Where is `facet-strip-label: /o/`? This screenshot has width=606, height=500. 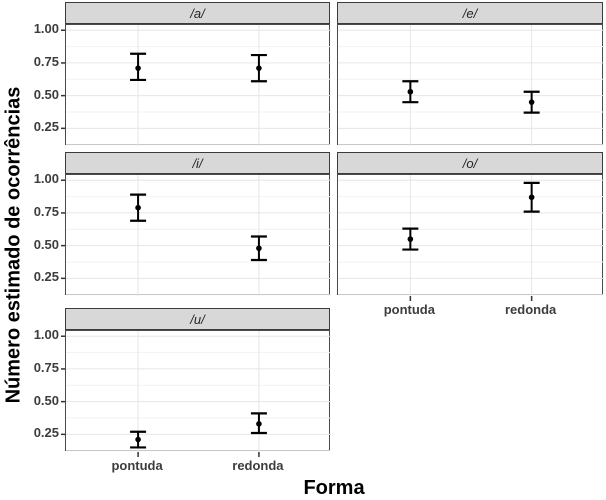
facet-strip-label: /o/ is located at coordinates (470, 163).